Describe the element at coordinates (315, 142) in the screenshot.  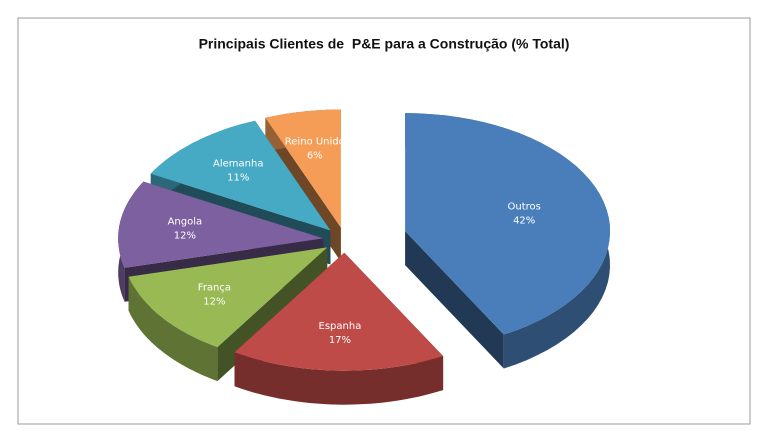
I see `slice-label: Reino Unido` at that location.